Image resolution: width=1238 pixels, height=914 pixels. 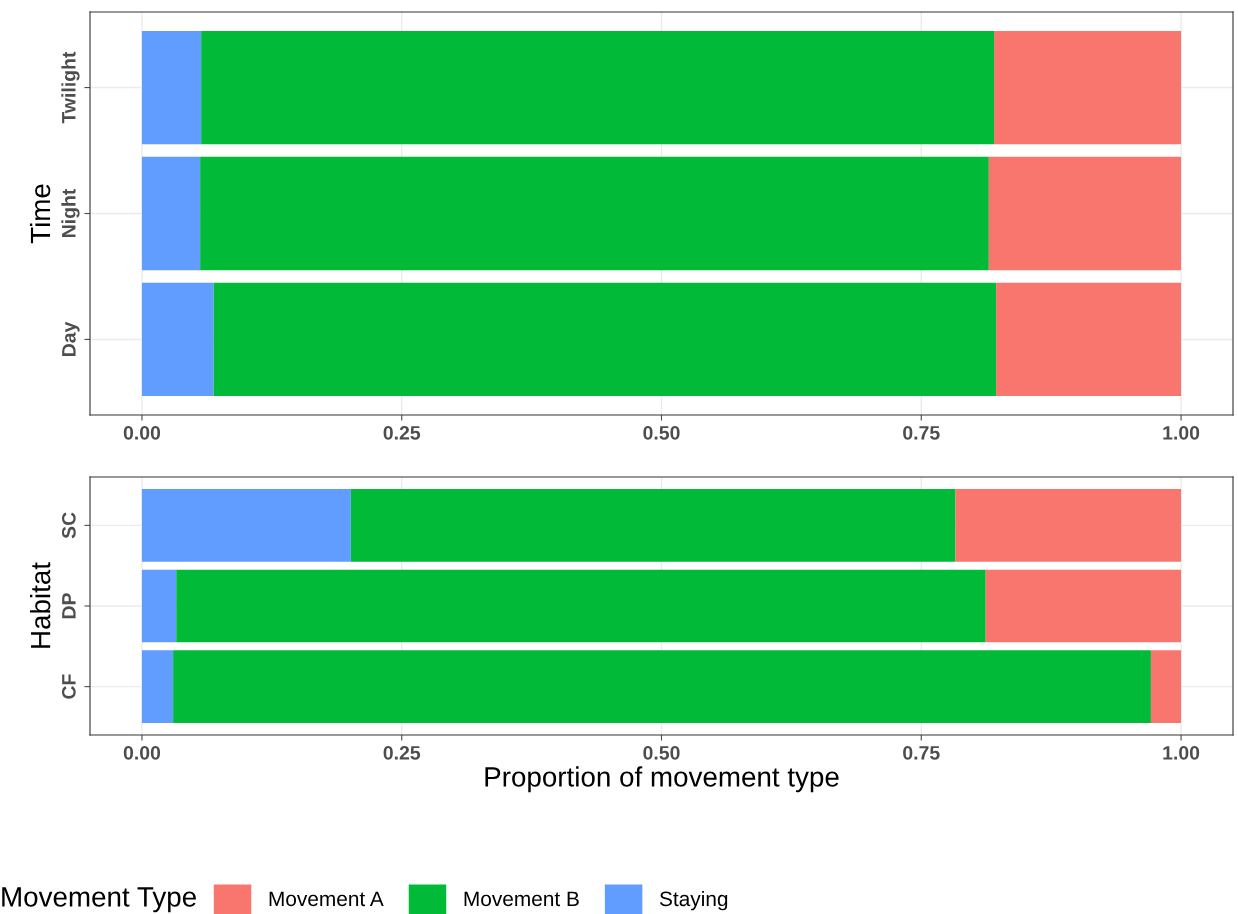 I want to click on legend-title: Movement Type, so click(x=99, y=900).